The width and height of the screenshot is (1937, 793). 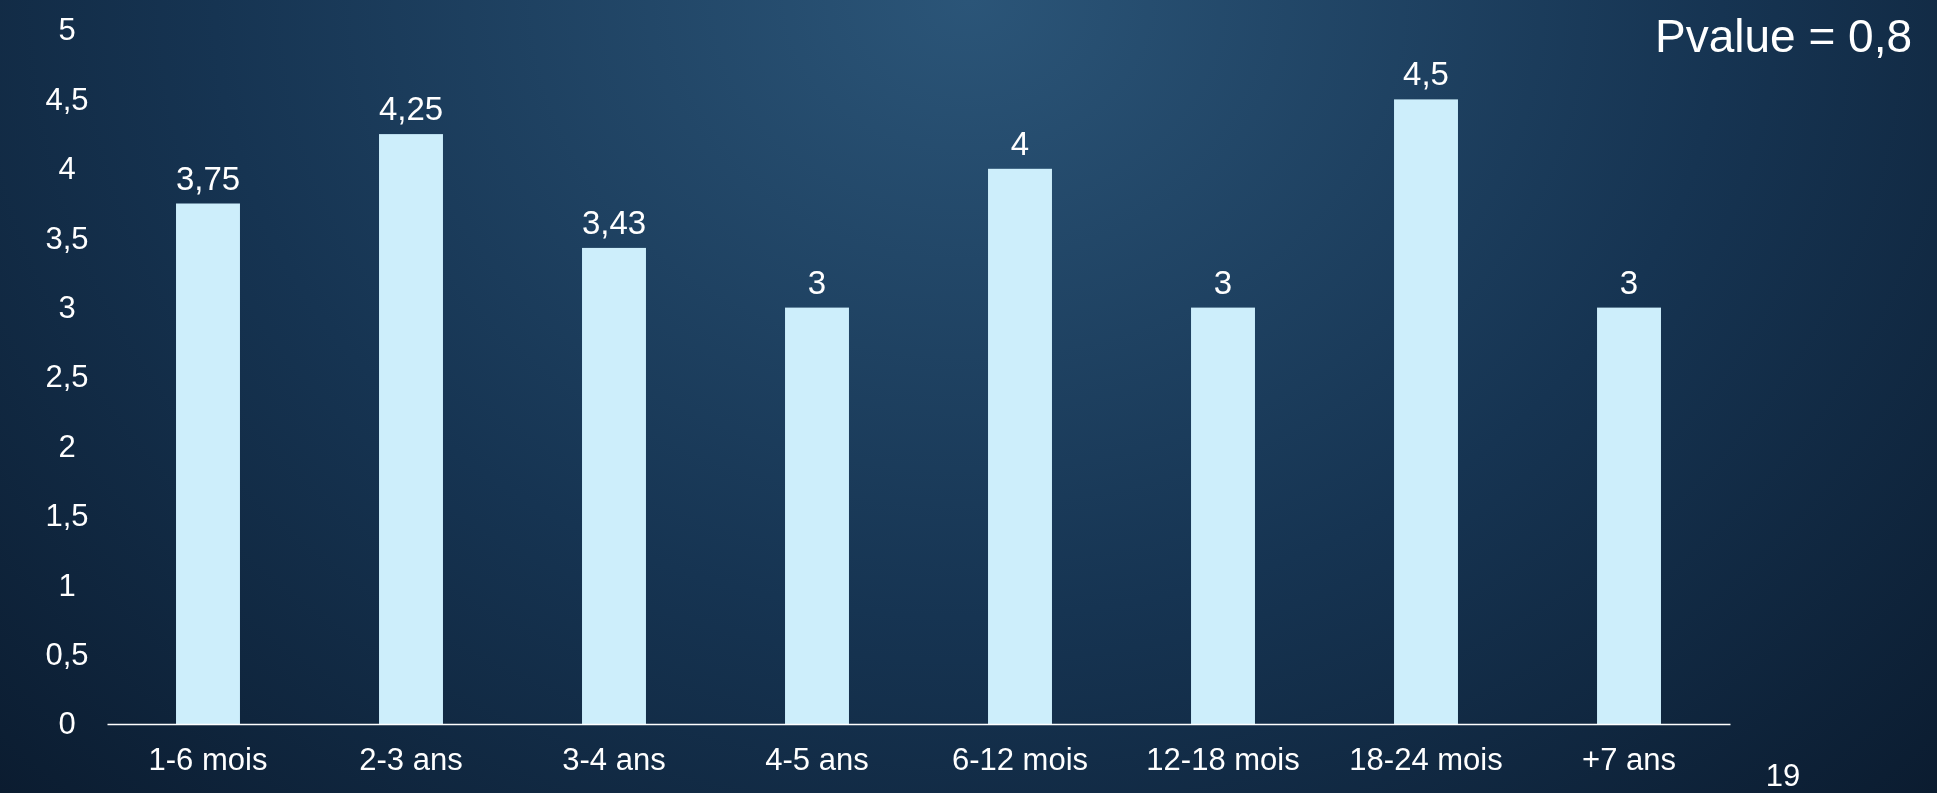 What do you see at coordinates (67, 655) in the screenshot?
I see `y-tick-label: 0,5` at bounding box center [67, 655].